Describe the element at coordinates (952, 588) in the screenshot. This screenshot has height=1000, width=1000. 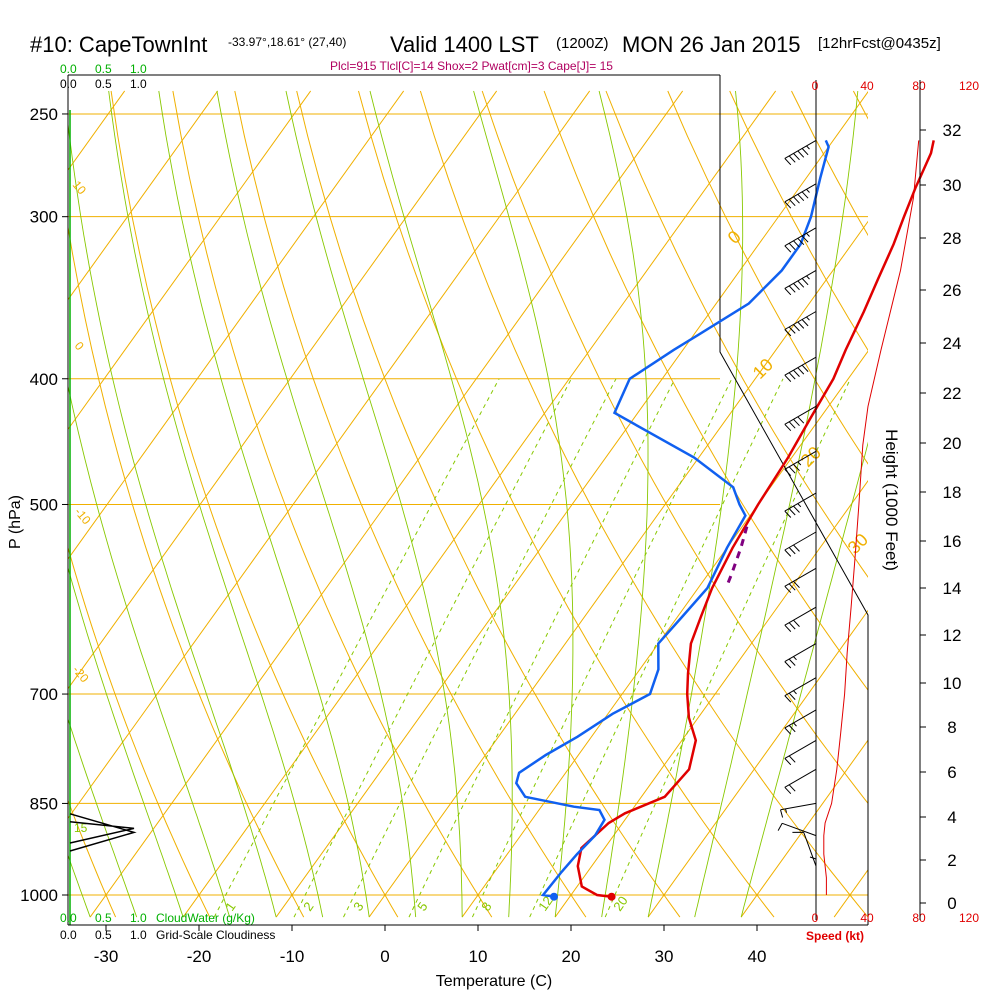
I see `height-tick-label: 14` at that location.